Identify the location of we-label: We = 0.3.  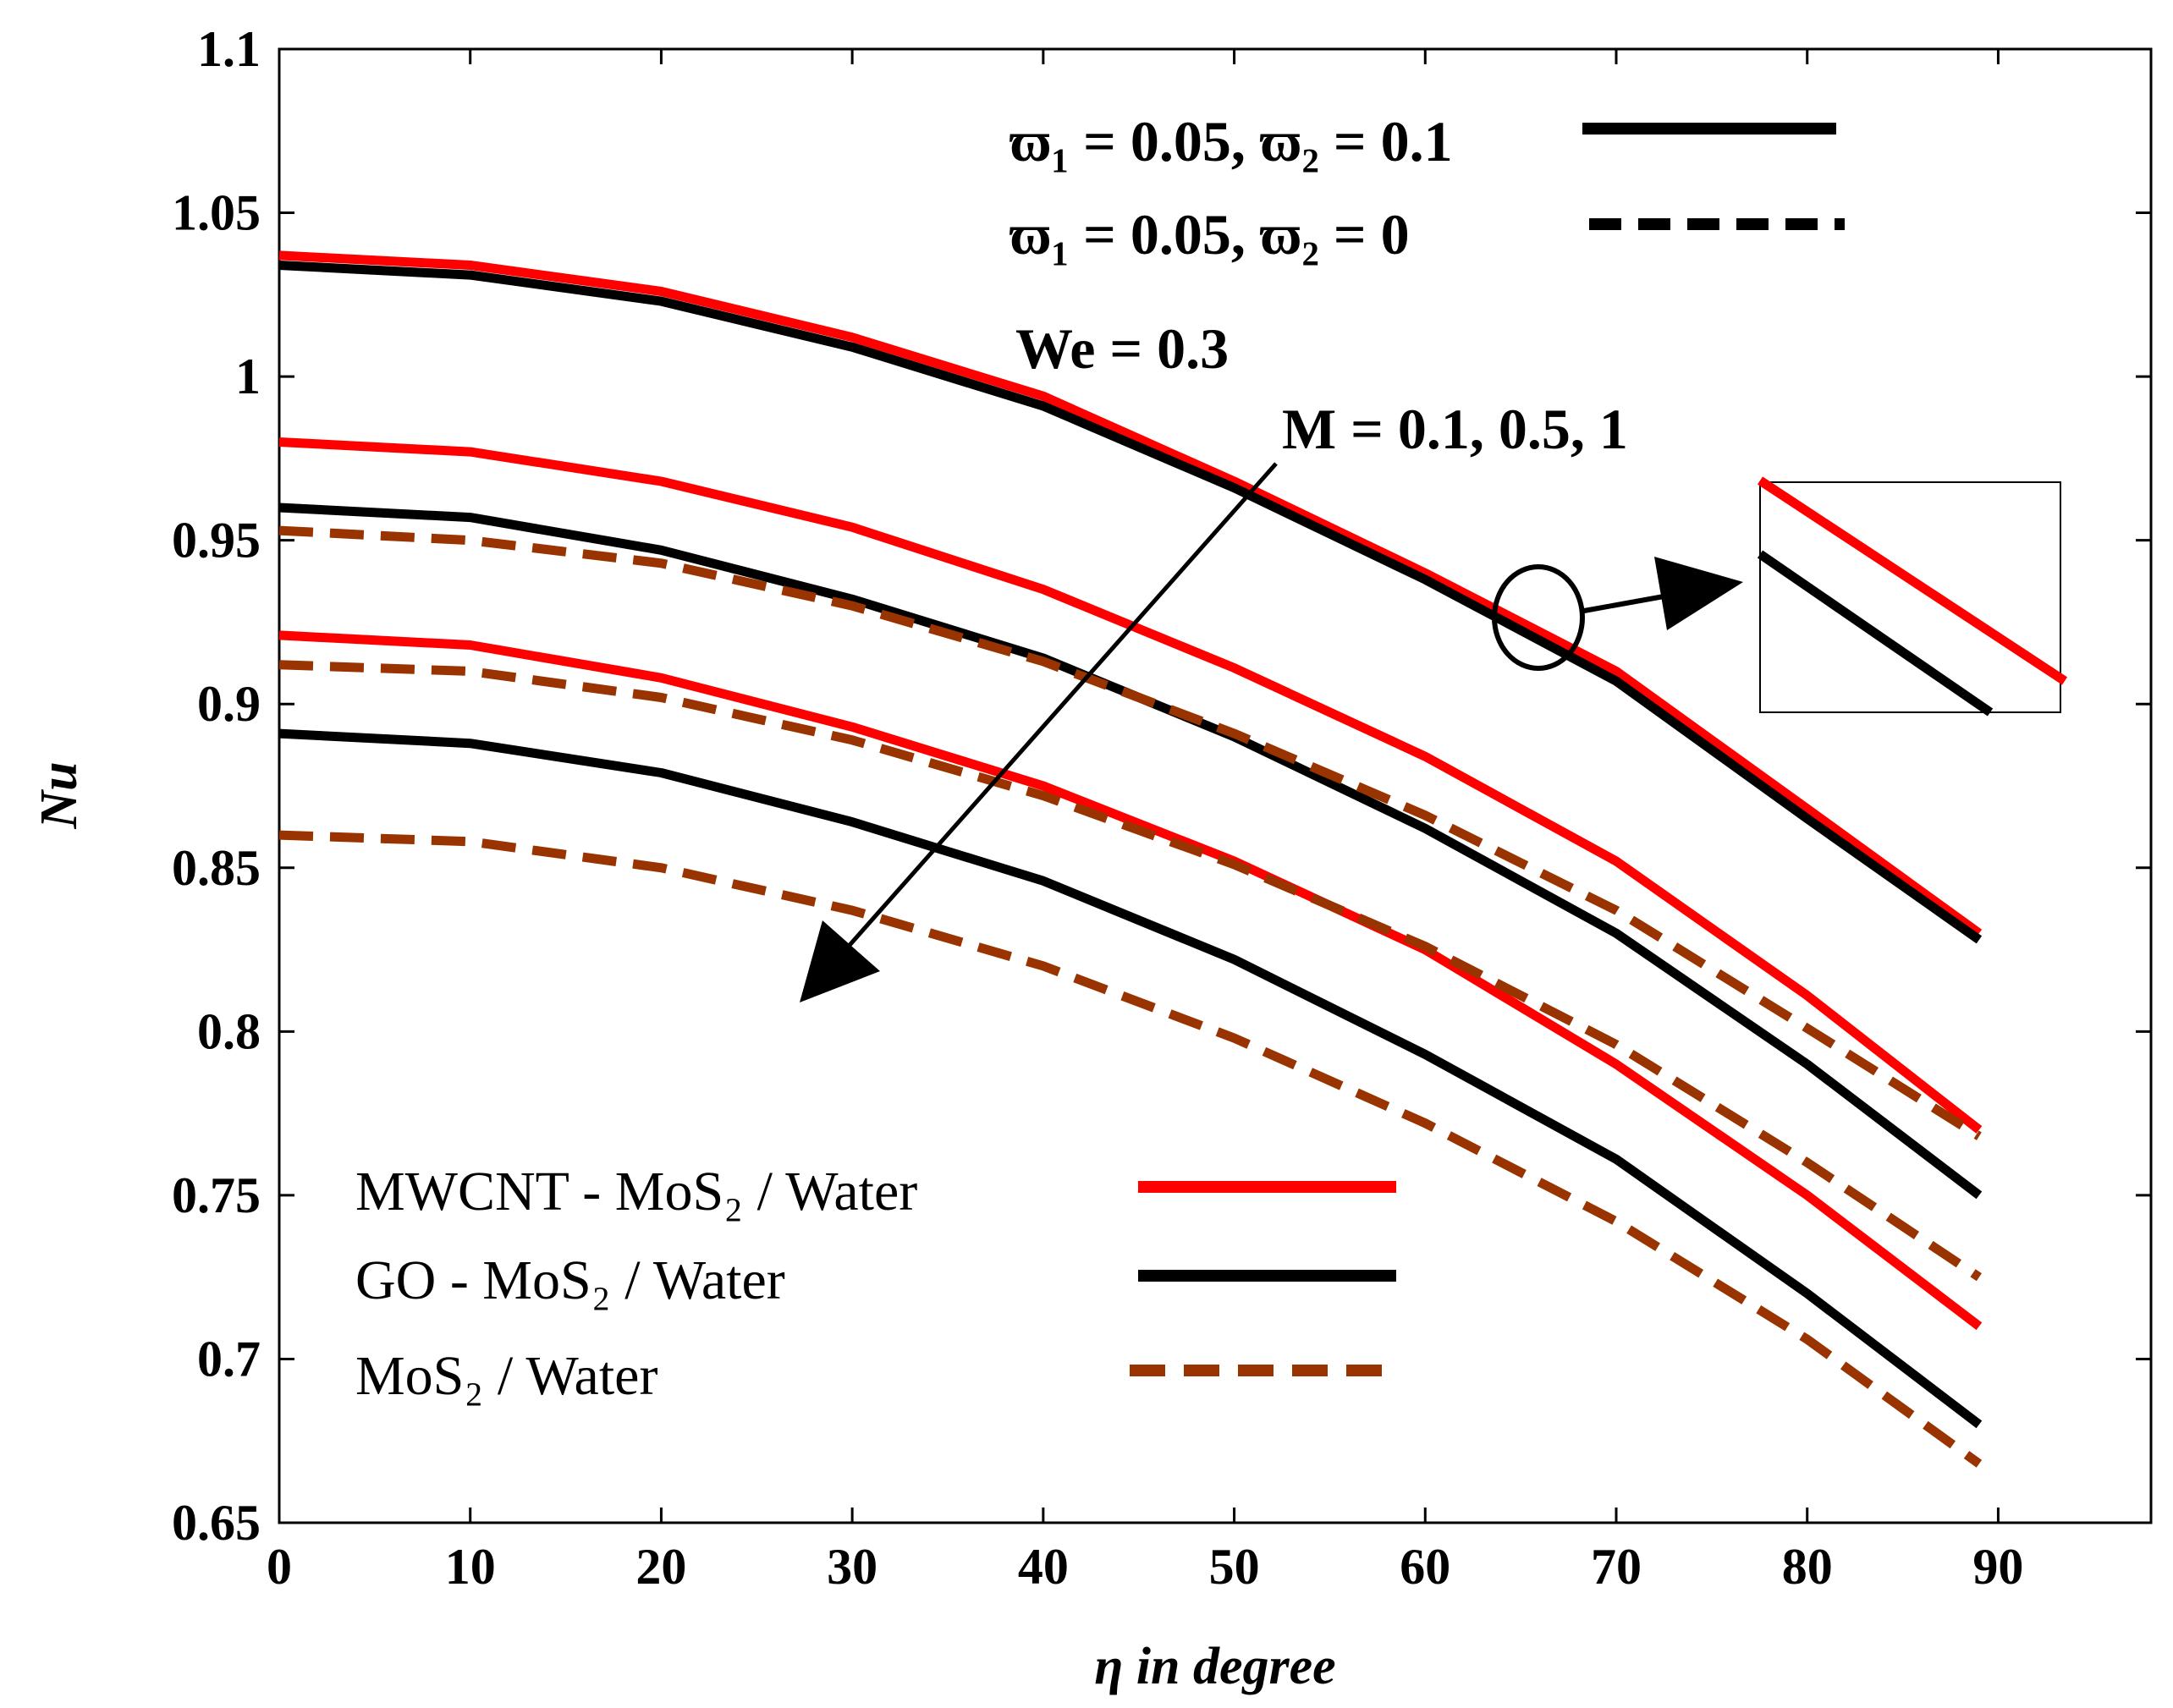
(1122, 348).